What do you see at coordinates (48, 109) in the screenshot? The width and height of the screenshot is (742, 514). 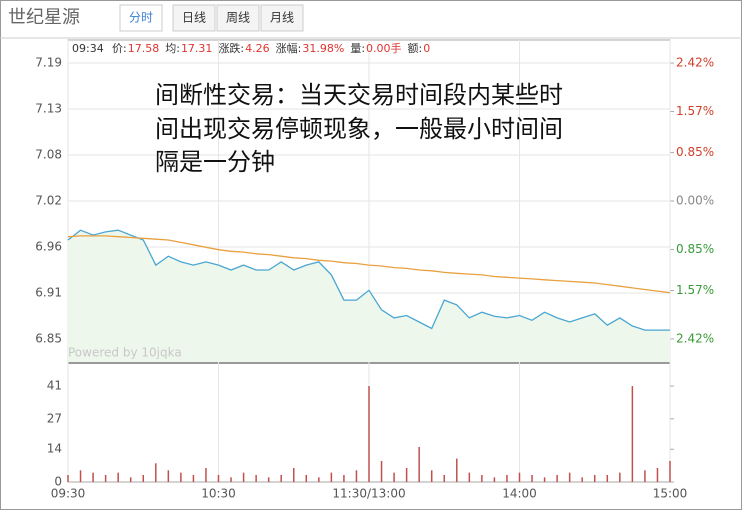 I see `y-tick-label: 7.13` at bounding box center [48, 109].